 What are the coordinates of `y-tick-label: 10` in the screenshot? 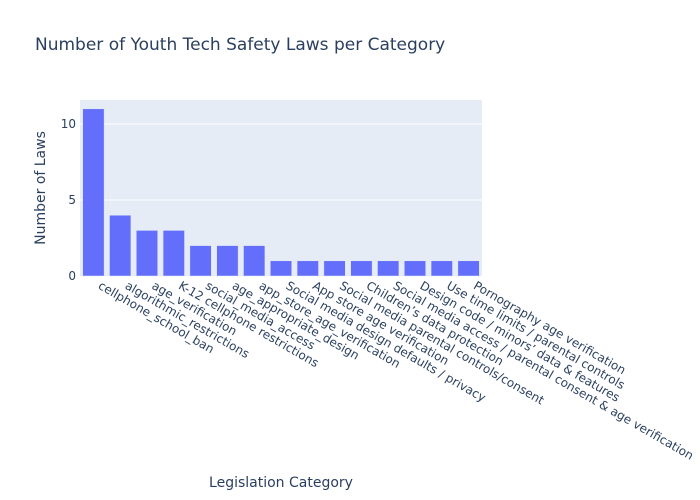 It's located at (68, 124).